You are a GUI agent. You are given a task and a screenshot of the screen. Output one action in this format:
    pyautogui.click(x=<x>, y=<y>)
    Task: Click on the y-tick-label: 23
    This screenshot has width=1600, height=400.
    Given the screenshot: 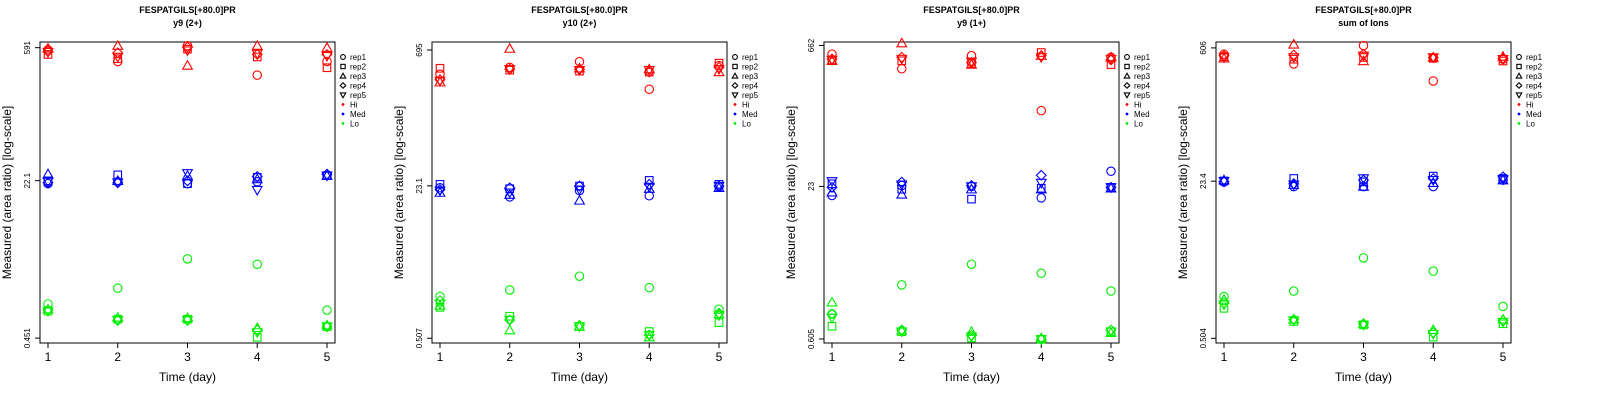 What is the action you would take?
    pyautogui.click(x=811, y=185)
    